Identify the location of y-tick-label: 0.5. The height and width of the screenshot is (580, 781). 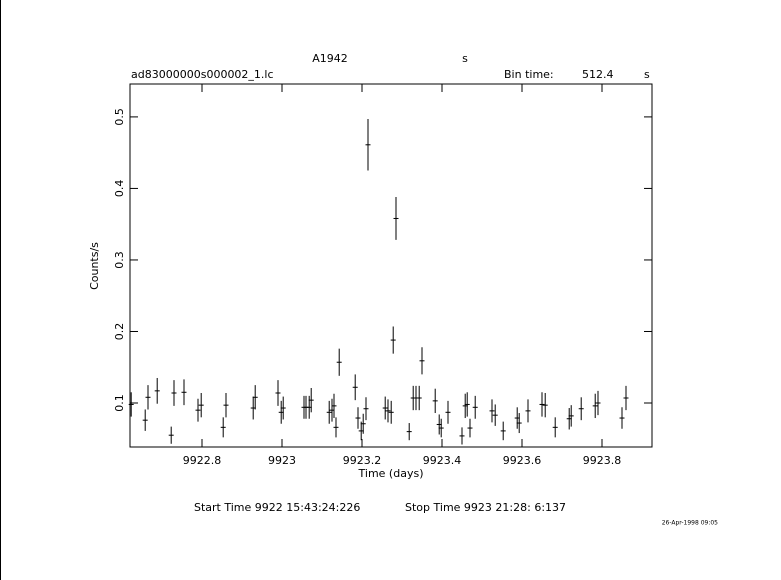
(119, 117).